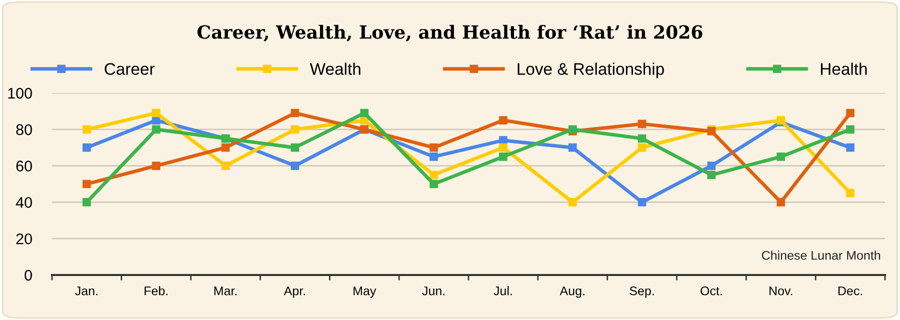 Image resolution: width=900 pixels, height=320 pixels. What do you see at coordinates (20, 93) in the screenshot?
I see `y-tick-label: 100` at bounding box center [20, 93].